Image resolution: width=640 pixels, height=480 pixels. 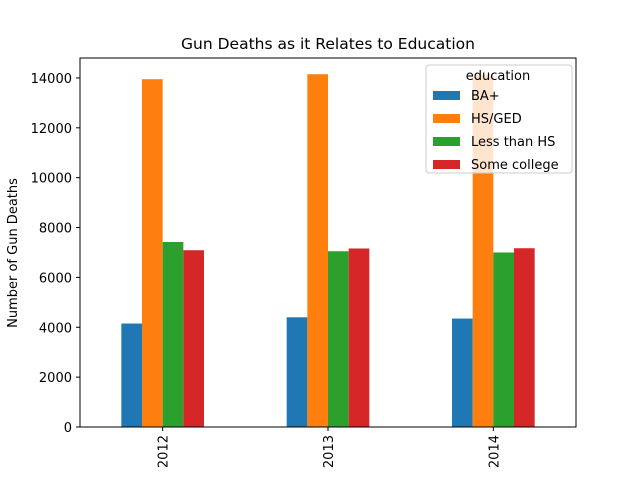 I want to click on y-tick-label: 6000, so click(x=55, y=278).